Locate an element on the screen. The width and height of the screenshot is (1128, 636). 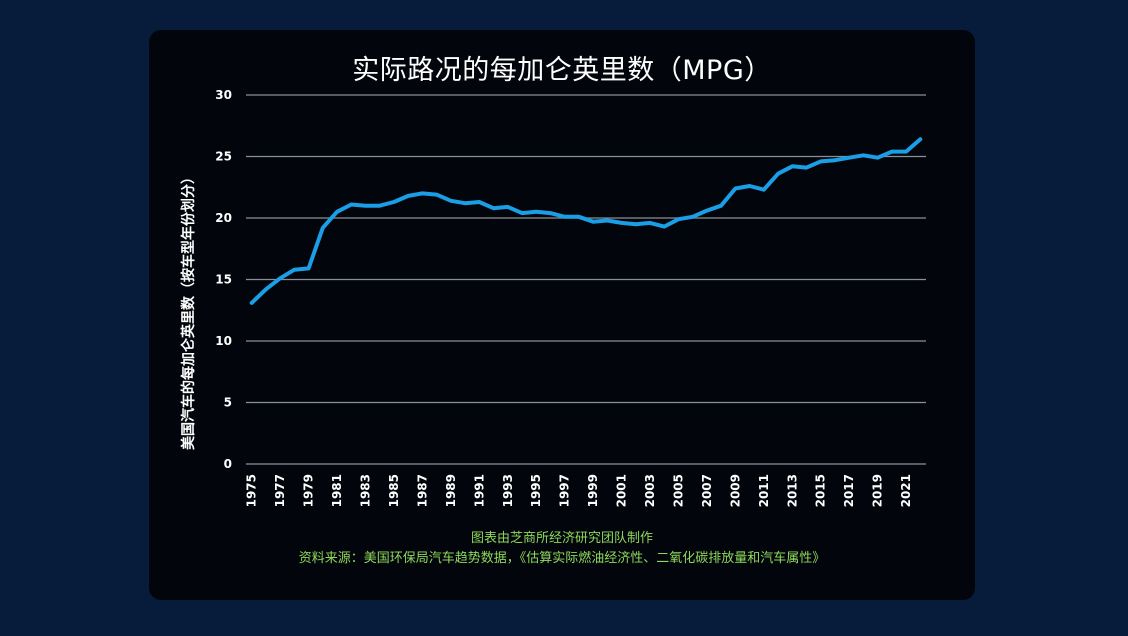
x-tick-label: 1975 is located at coordinates (252, 490).